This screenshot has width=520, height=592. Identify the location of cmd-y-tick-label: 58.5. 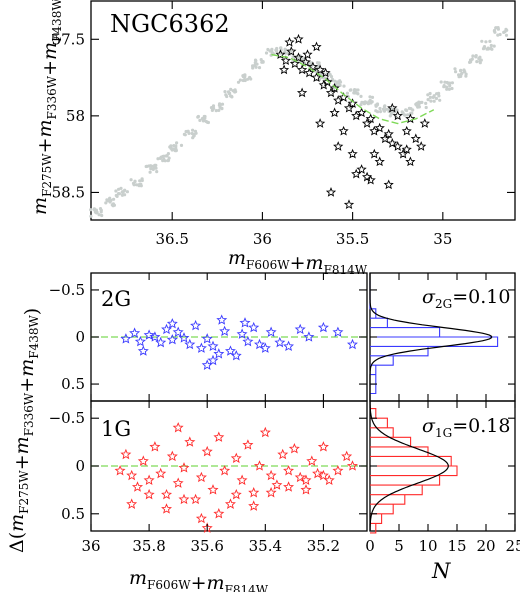
(68, 192).